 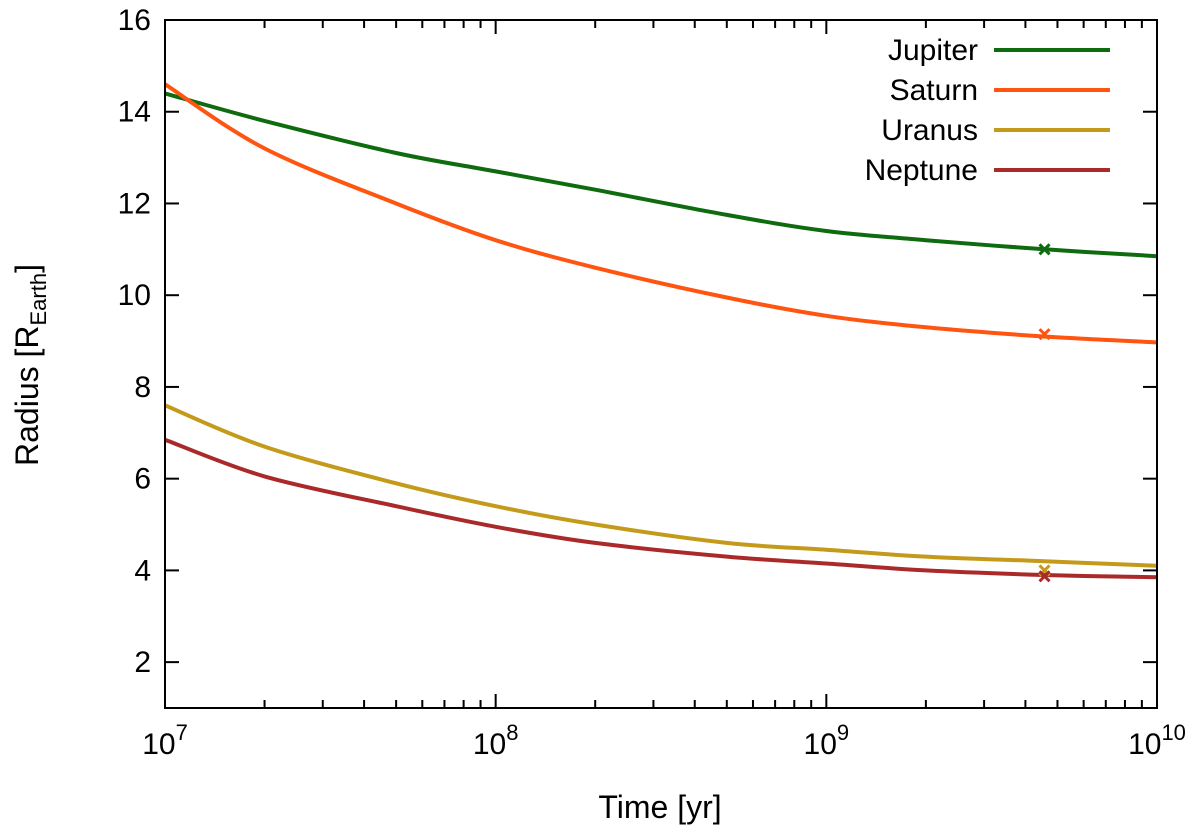 What do you see at coordinates (27, 268) in the screenshot?
I see `y-axis-label-end: ]` at bounding box center [27, 268].